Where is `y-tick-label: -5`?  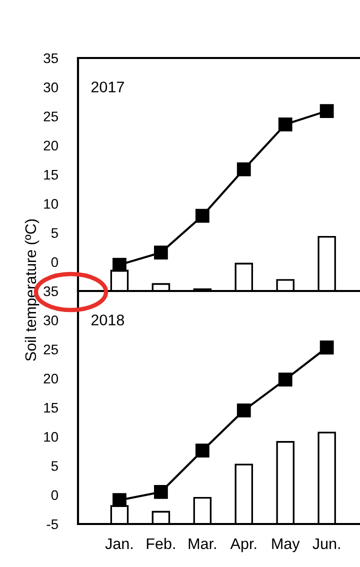 y-tick-label: -5 is located at coordinates (52, 524).